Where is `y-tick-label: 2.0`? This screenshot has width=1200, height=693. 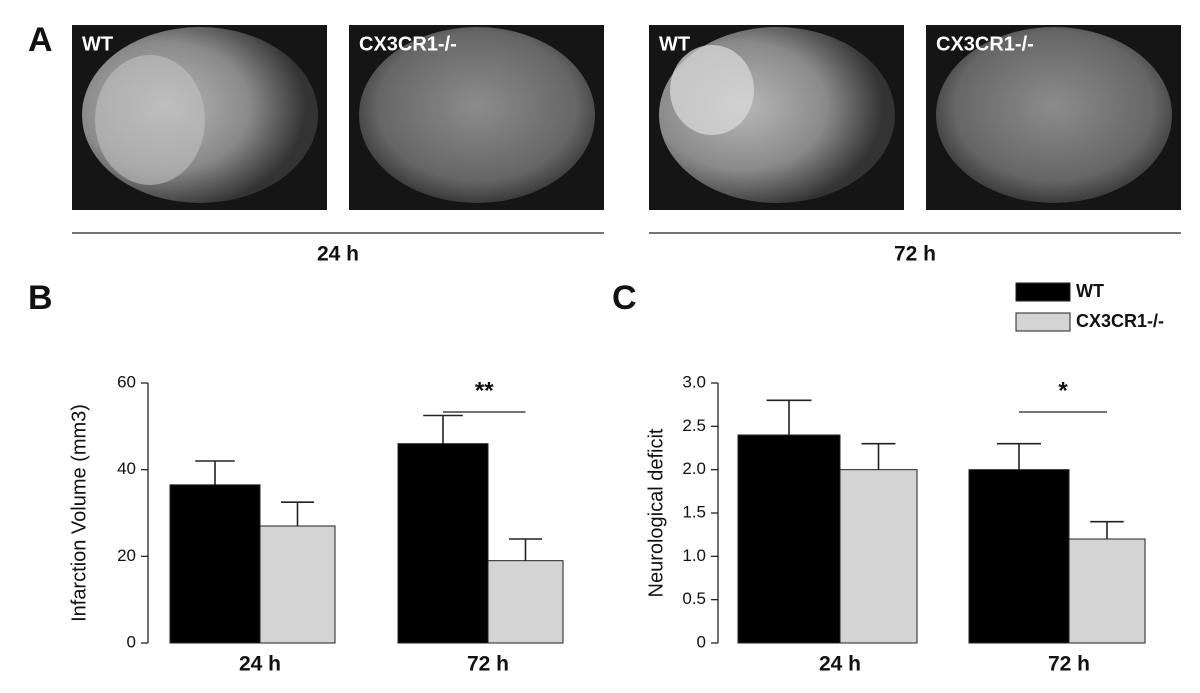 y-tick-label: 2.0 is located at coordinates (694, 468).